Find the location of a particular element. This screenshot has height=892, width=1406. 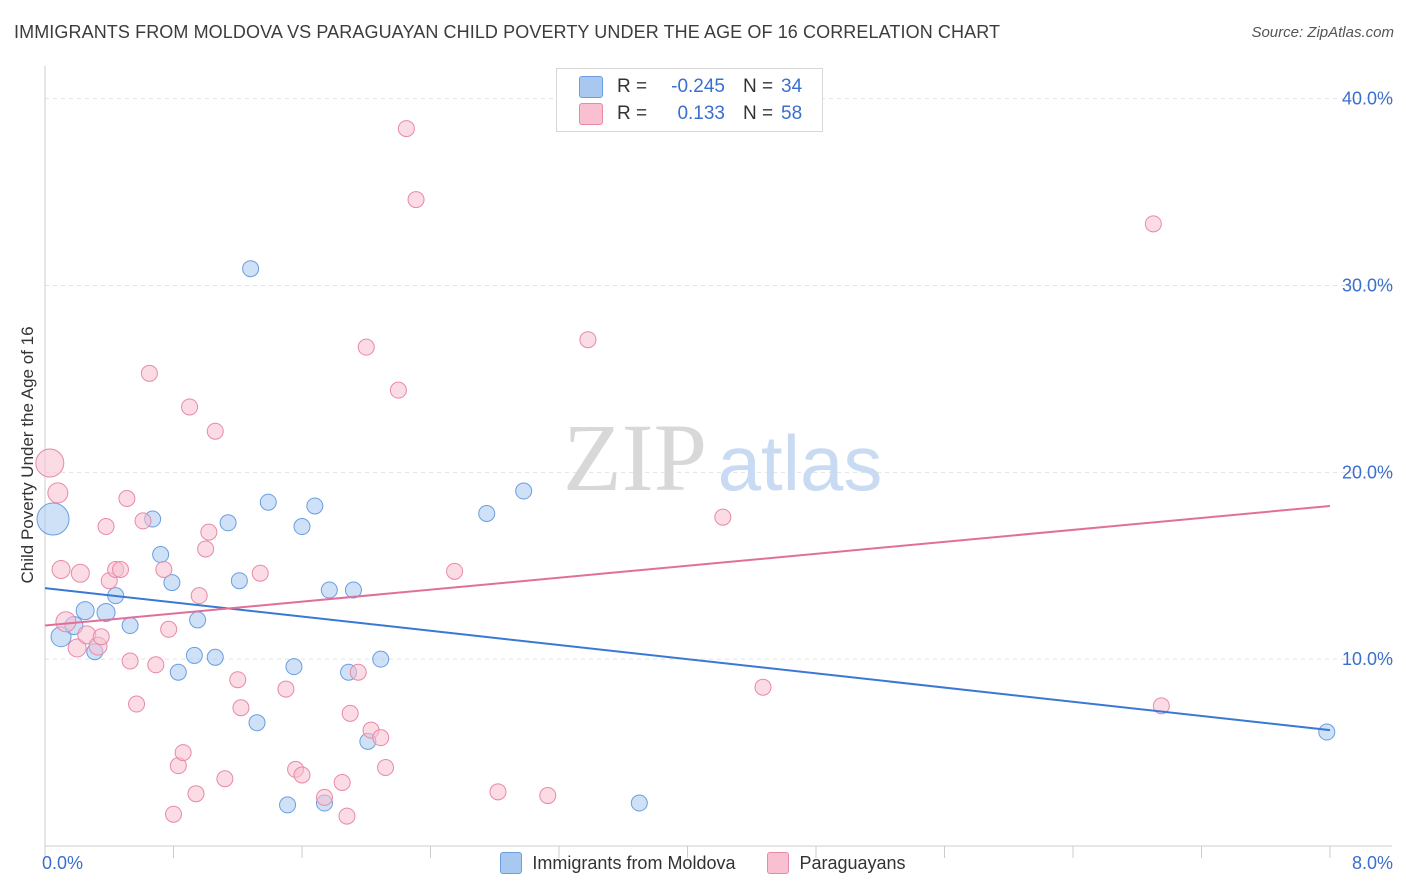

legend-row-moldova: R = -0.245 N = 34 is located at coordinates (690, 87).